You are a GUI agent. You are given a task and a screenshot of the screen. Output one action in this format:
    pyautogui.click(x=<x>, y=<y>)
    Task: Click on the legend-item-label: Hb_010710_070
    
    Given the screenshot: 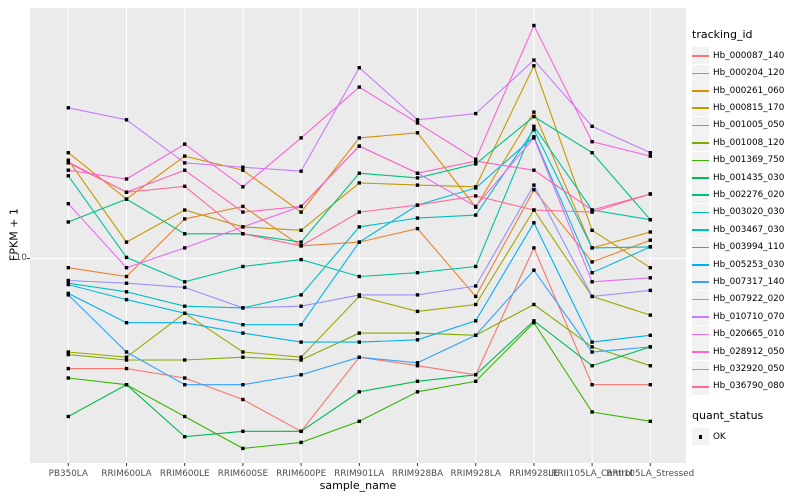 What is the action you would take?
    pyautogui.click(x=749, y=316)
    